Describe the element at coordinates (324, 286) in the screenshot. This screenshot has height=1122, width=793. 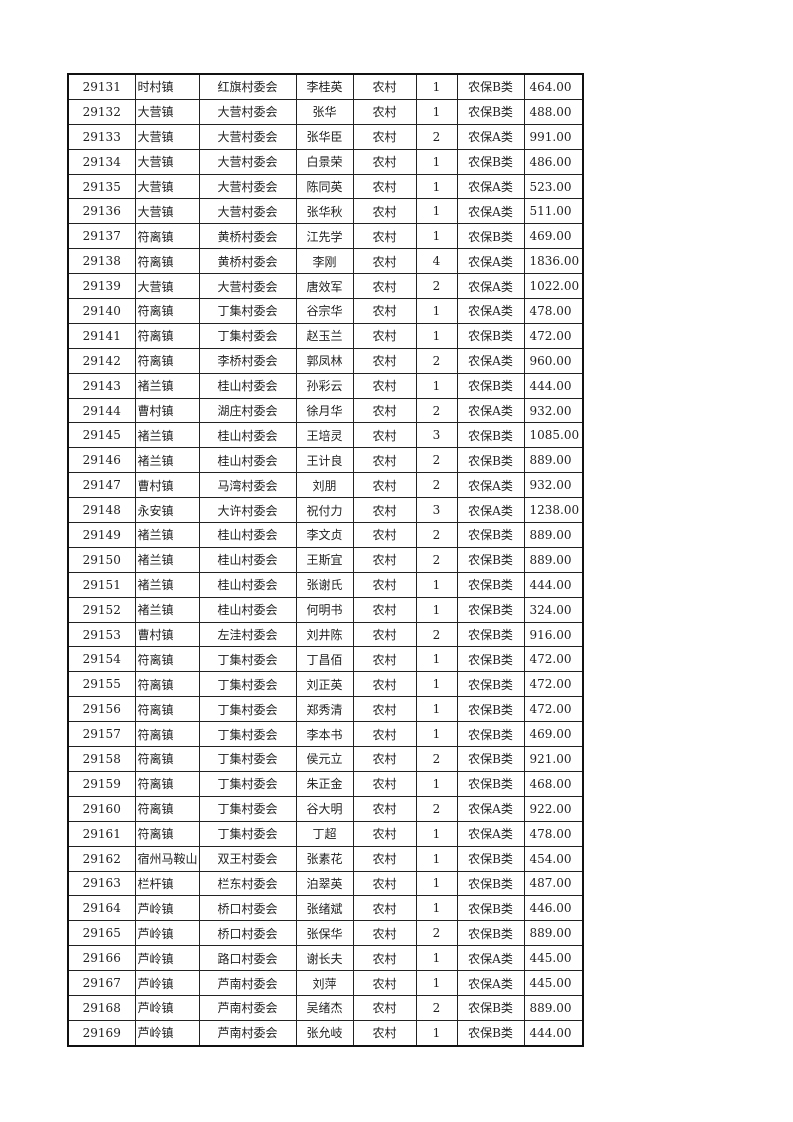
I see `person-name-cell: 唐效军` at that location.